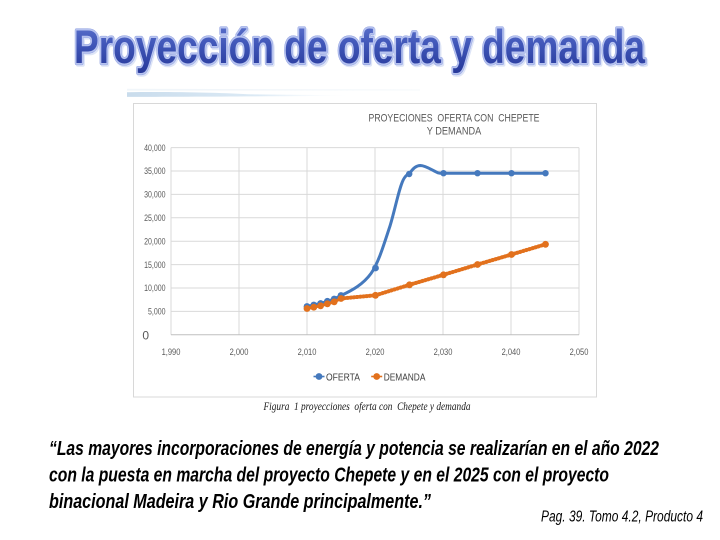  I want to click on svg-text: 30,000, so click(154, 195).